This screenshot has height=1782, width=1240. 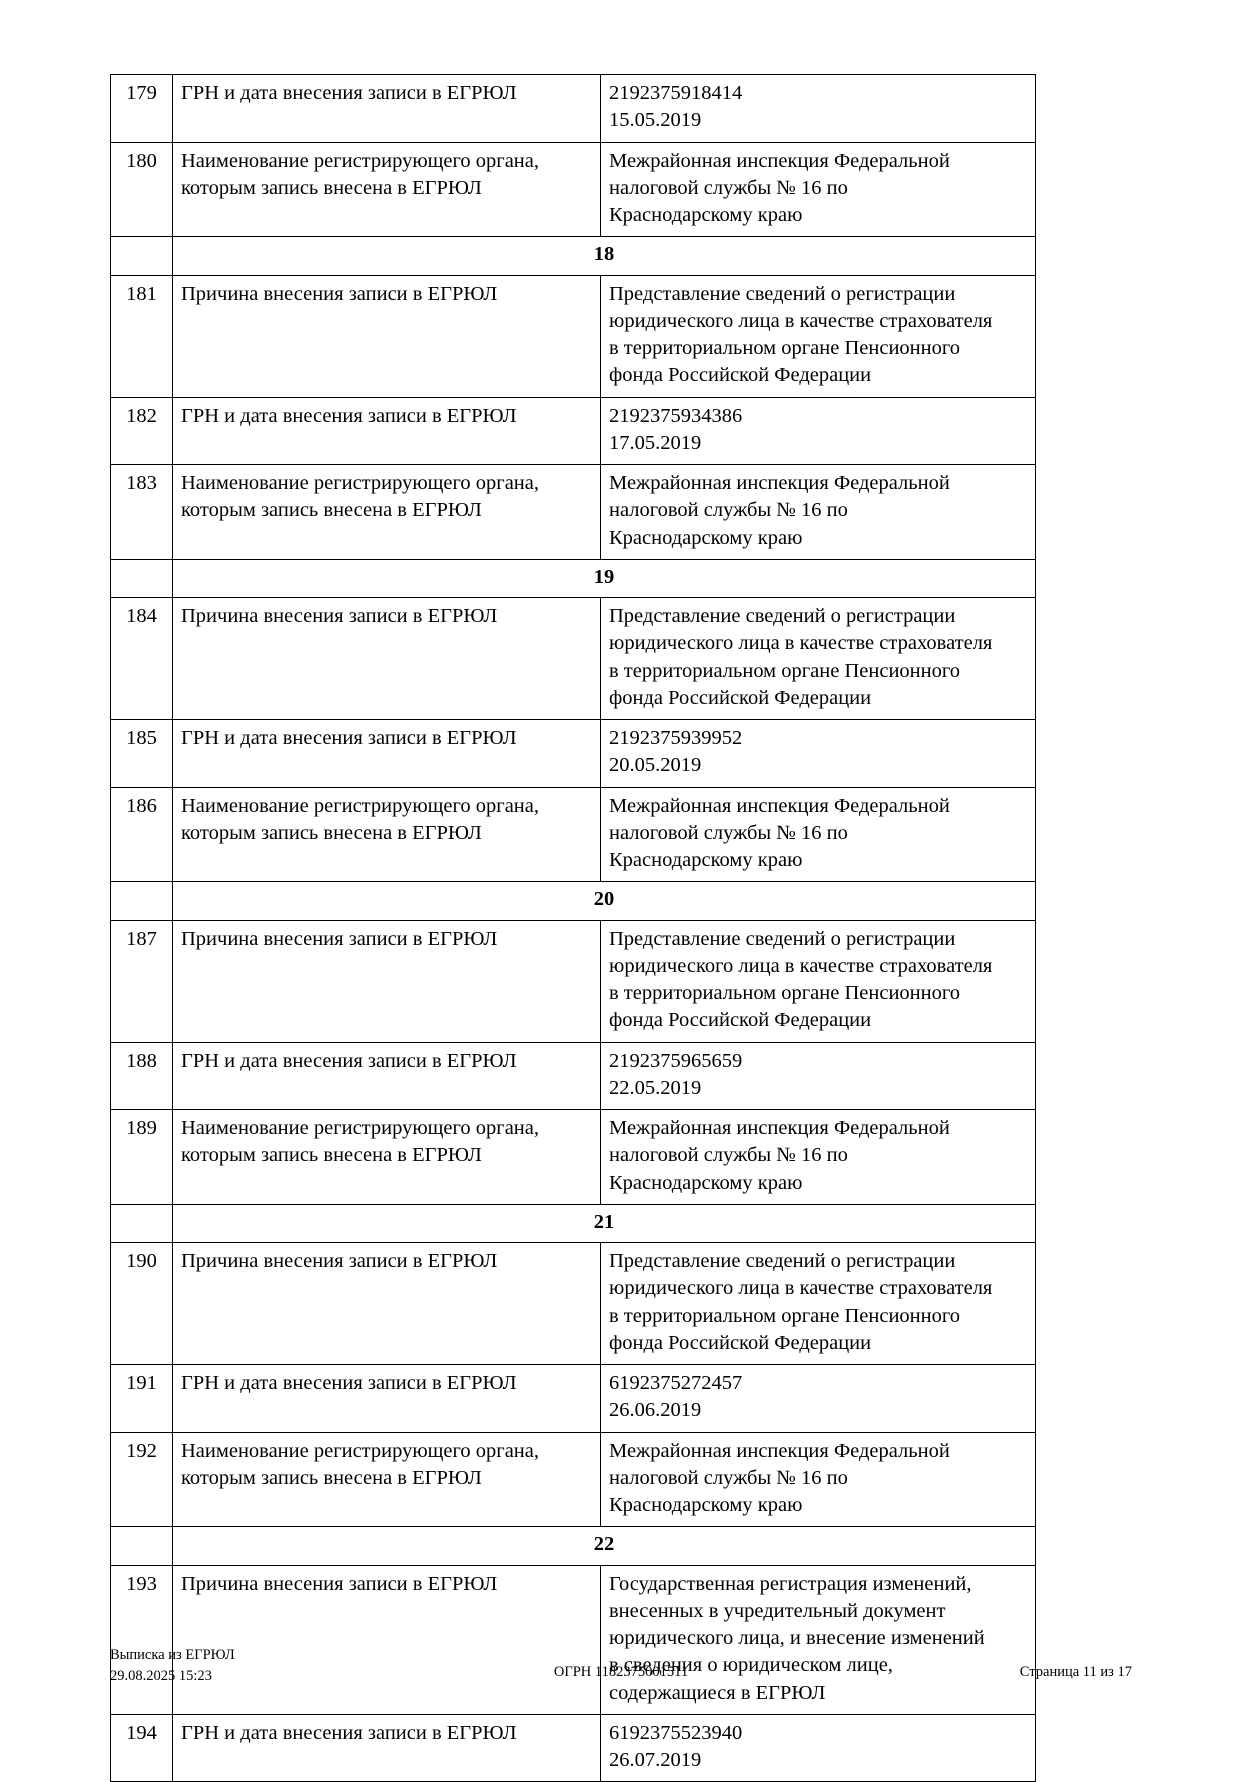 What do you see at coordinates (818, 430) in the screenshot?
I see `row-value: 2192375934386 17.05.2019` at bounding box center [818, 430].